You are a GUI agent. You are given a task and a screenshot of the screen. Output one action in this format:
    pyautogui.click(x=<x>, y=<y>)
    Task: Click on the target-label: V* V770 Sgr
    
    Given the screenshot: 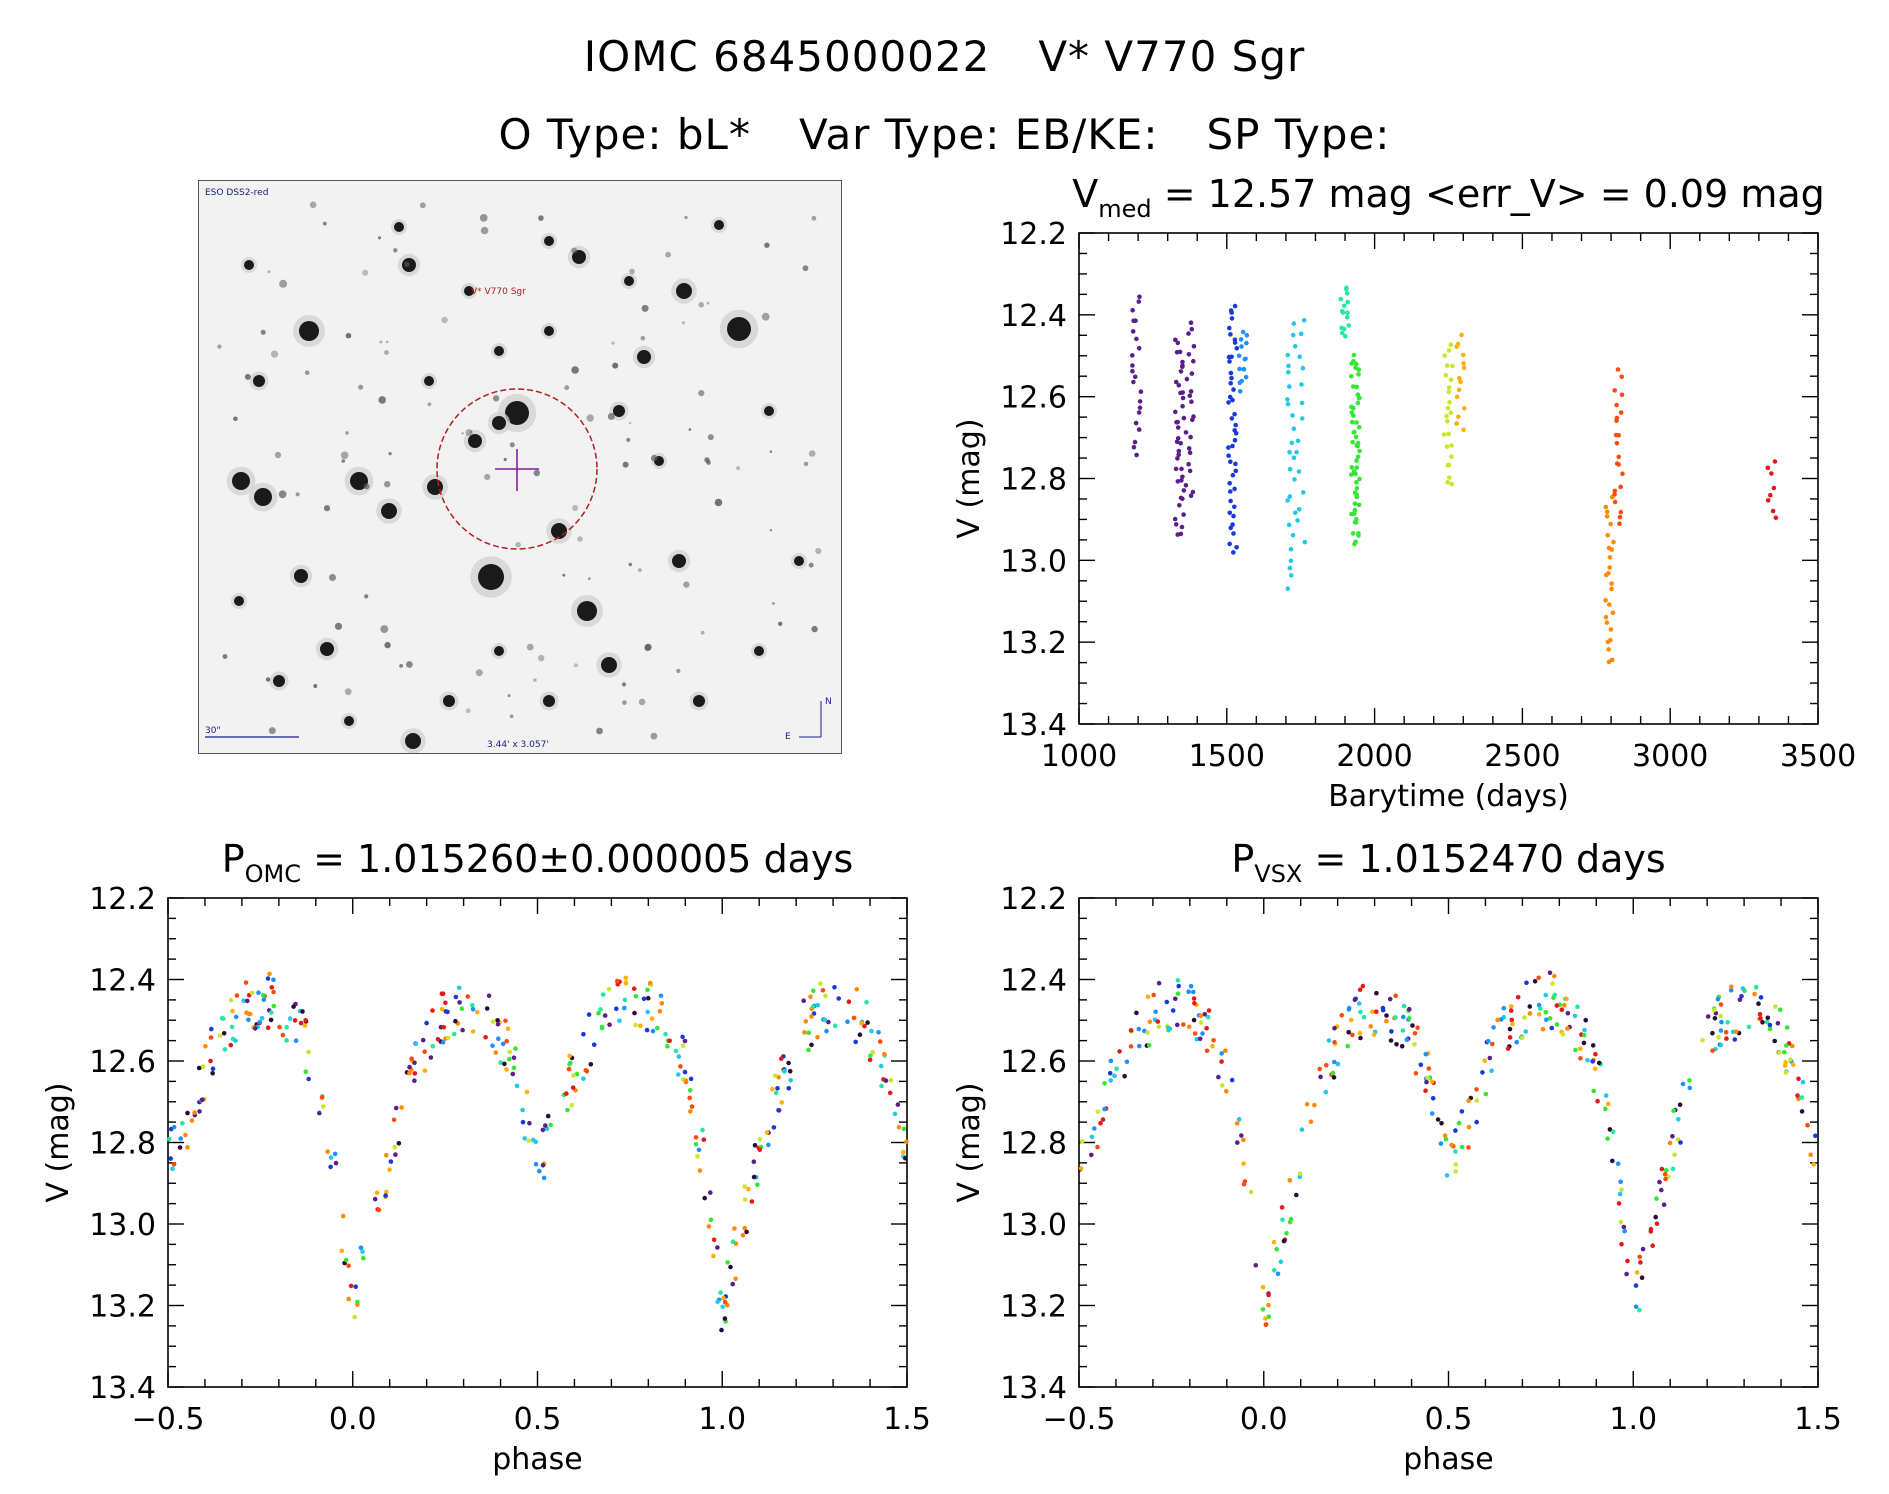 What is the action you would take?
    pyautogui.click(x=498, y=292)
    